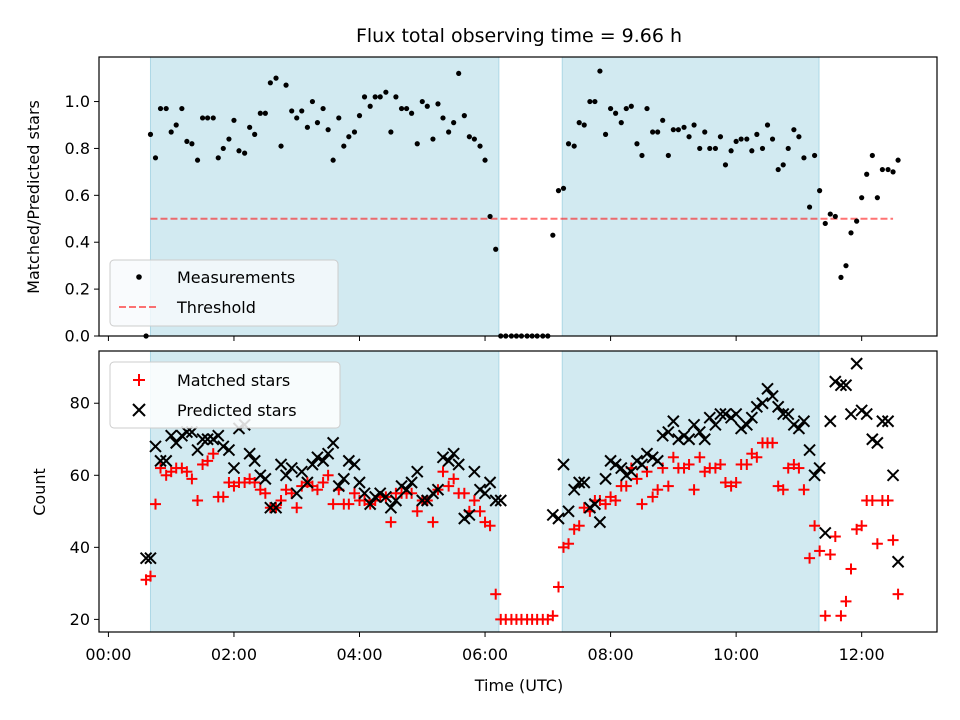 The image size is (960, 720). What do you see at coordinates (234, 654) in the screenshot?
I see `x-tick-label: 02:00` at bounding box center [234, 654].